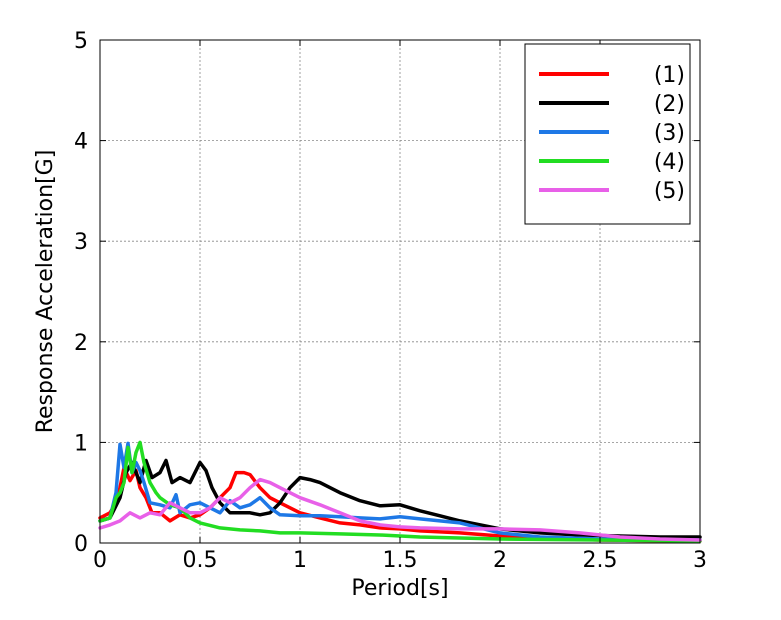 This screenshot has height=620, width=781. What do you see at coordinates (81, 142) in the screenshot?
I see `y-tick-label: 4` at bounding box center [81, 142].